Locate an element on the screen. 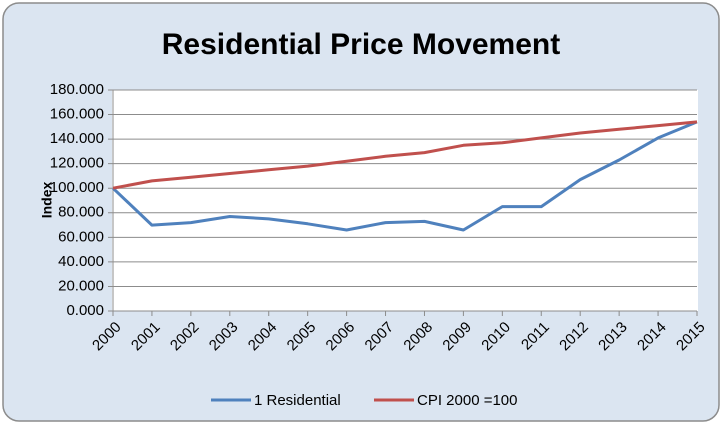  y-tick-label: 100.000 is located at coordinates (77, 187).